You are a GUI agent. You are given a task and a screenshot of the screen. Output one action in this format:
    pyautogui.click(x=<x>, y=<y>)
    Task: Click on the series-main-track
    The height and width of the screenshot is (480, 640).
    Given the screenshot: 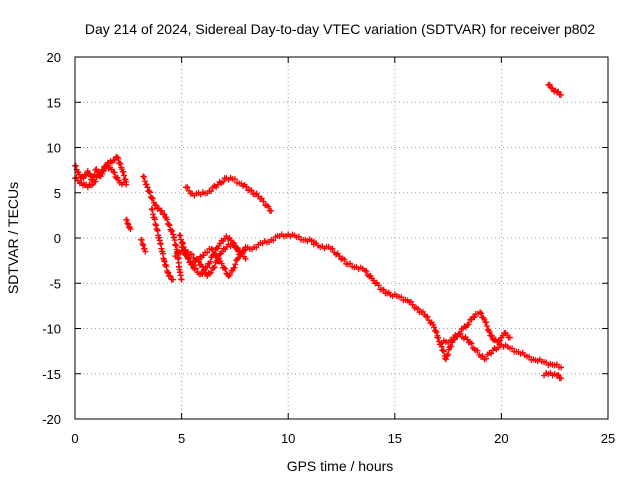 What is the action you would take?
    pyautogui.click(x=101, y=169)
    